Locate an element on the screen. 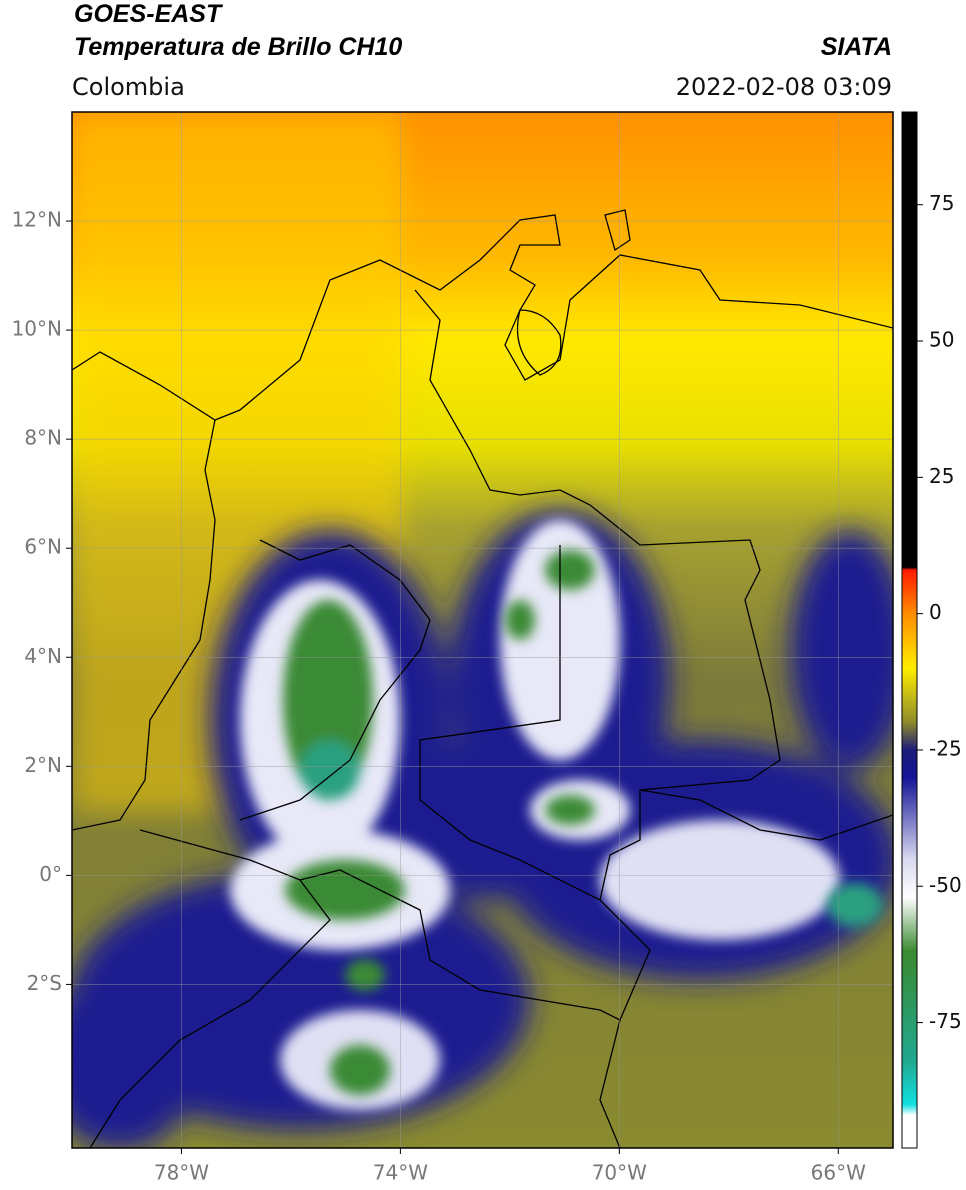 The image size is (966, 1190). source: SIATA is located at coordinates (856, 47).